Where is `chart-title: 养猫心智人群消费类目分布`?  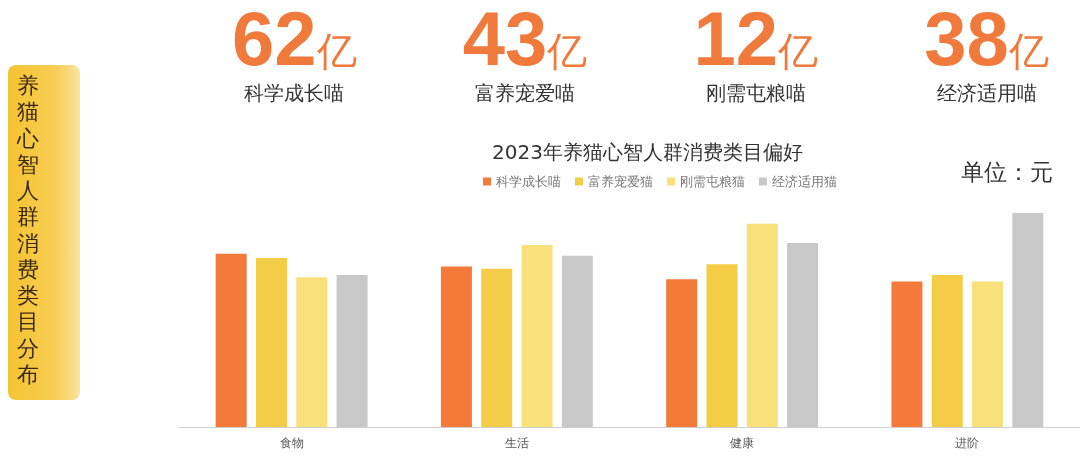
chart-title: 养猫心智人群消费类目分布 is located at coordinates (28, 230).